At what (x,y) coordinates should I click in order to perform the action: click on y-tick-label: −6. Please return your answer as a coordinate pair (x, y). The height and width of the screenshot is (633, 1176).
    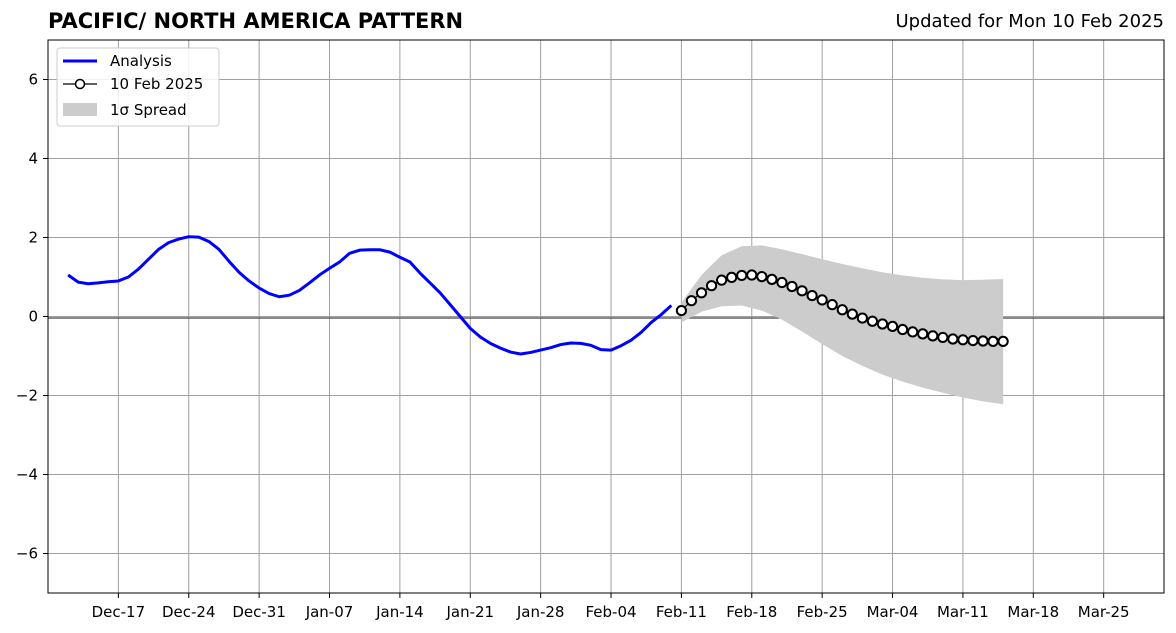
    Looking at the image, I should click on (27, 554).